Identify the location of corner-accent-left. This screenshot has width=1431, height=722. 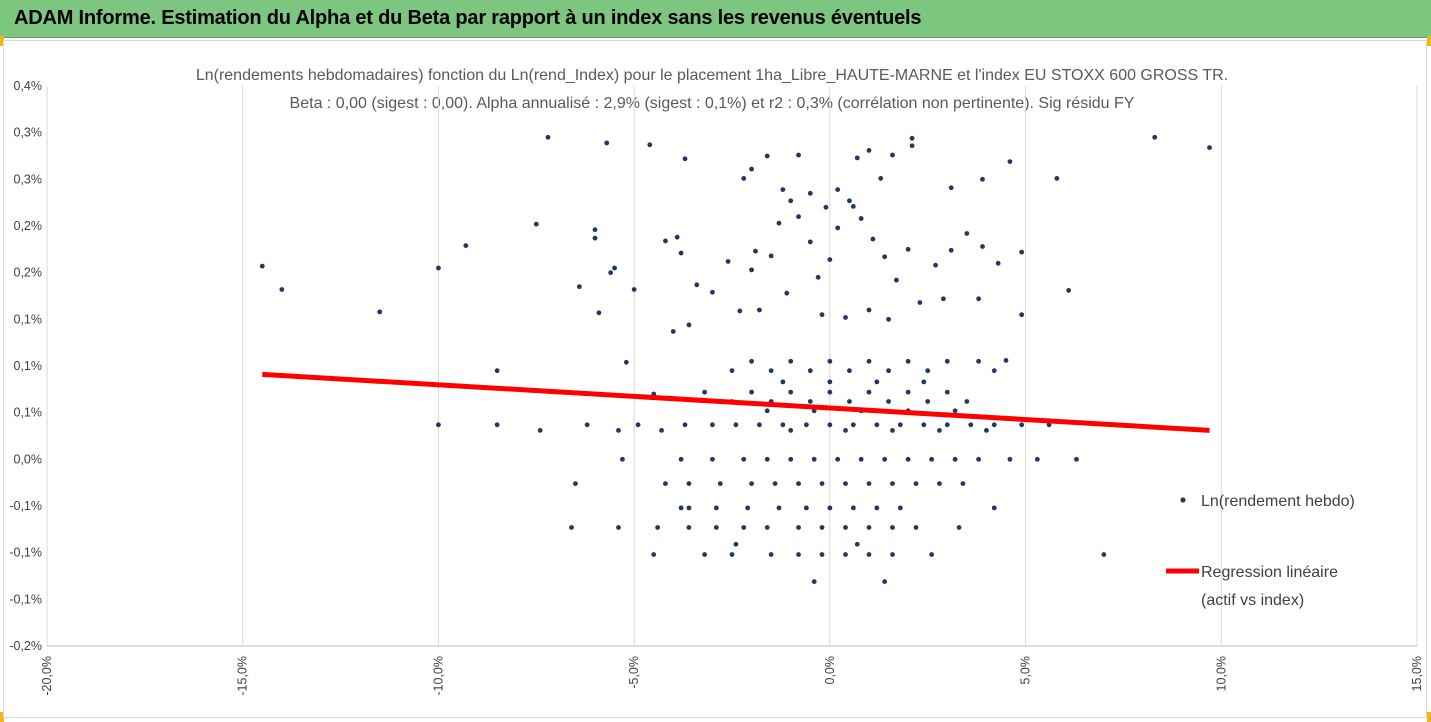
(2, 41).